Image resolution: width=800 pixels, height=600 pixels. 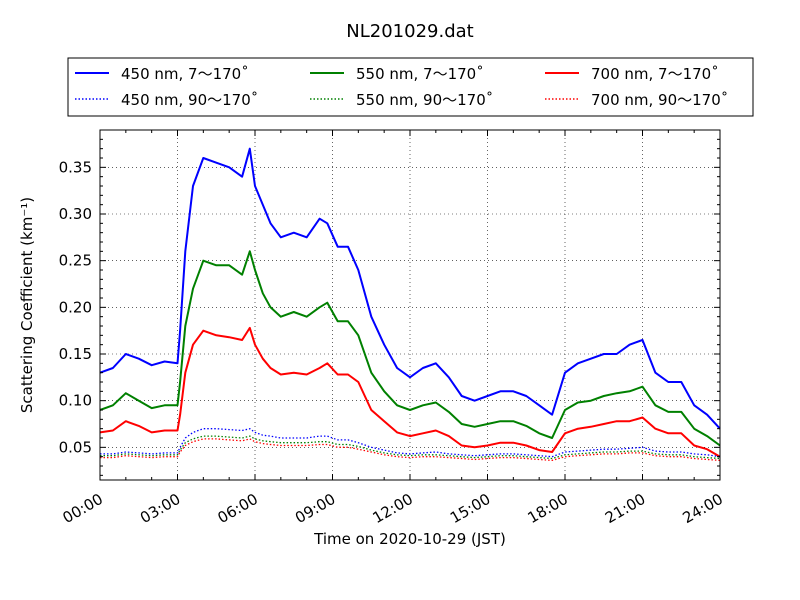 What do you see at coordinates (470, 508) in the screenshot?
I see `x-tick-label: 15:00` at bounding box center [470, 508].